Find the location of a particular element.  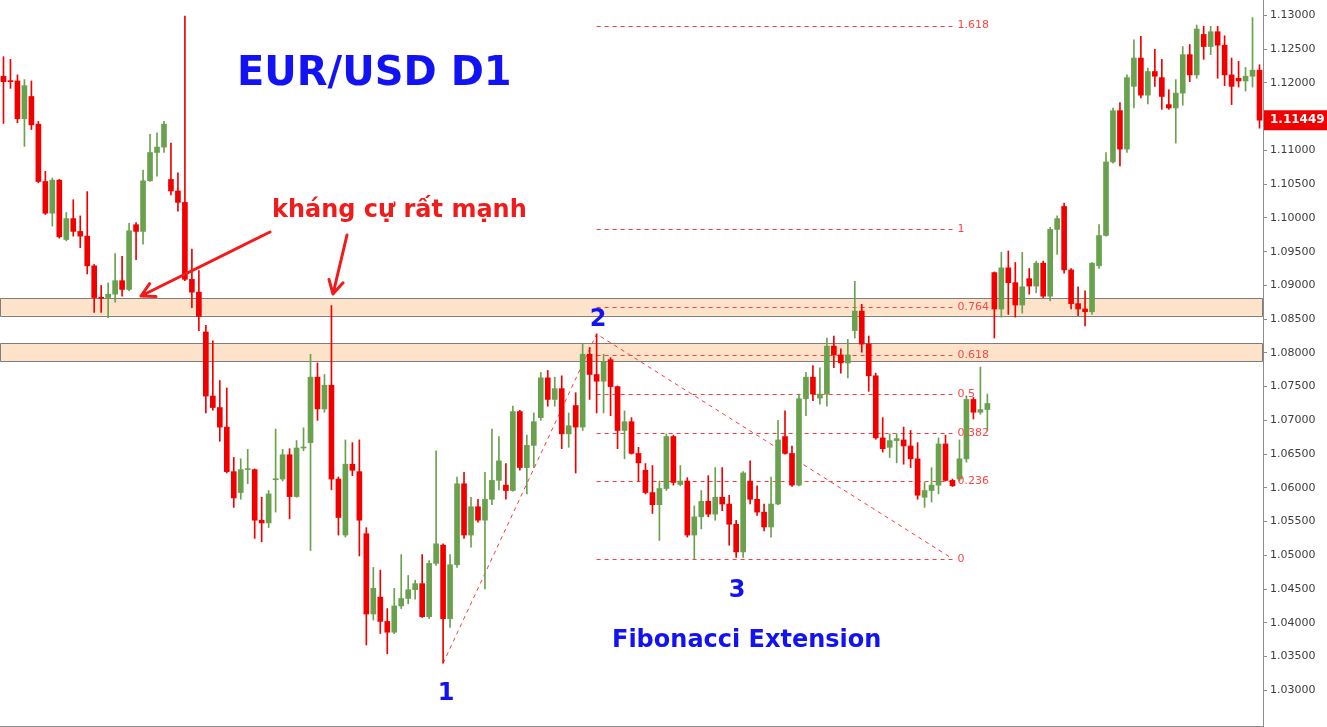

y-tick-label: 1.12500 is located at coordinates (1293, 49).